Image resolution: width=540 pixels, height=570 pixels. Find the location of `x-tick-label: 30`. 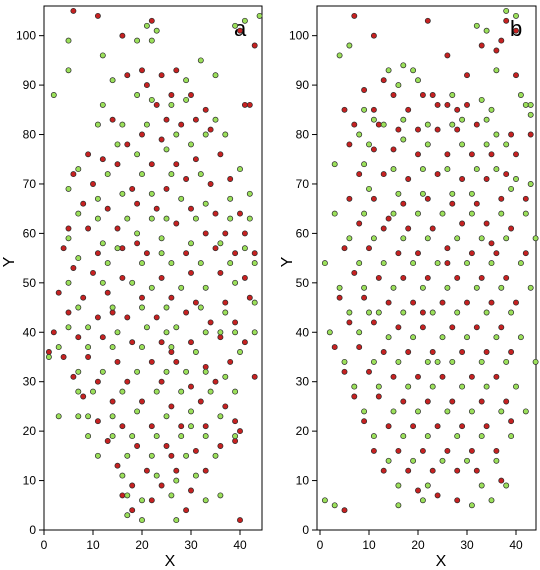

x-tick-label: 30 is located at coordinates (467, 545).